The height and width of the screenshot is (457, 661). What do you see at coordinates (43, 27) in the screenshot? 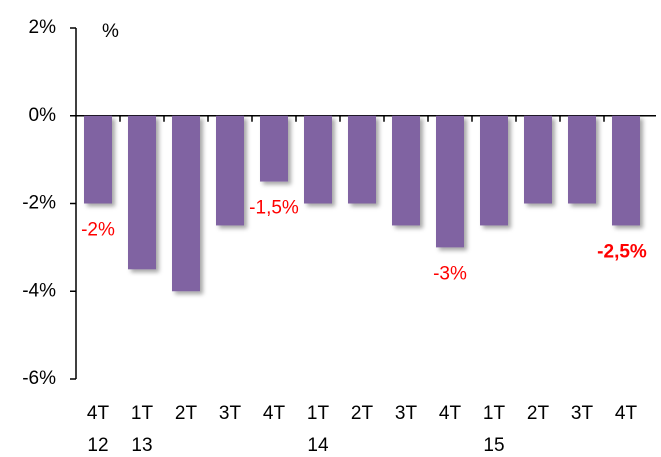
I see `y-tick-label: 2%` at bounding box center [43, 27].